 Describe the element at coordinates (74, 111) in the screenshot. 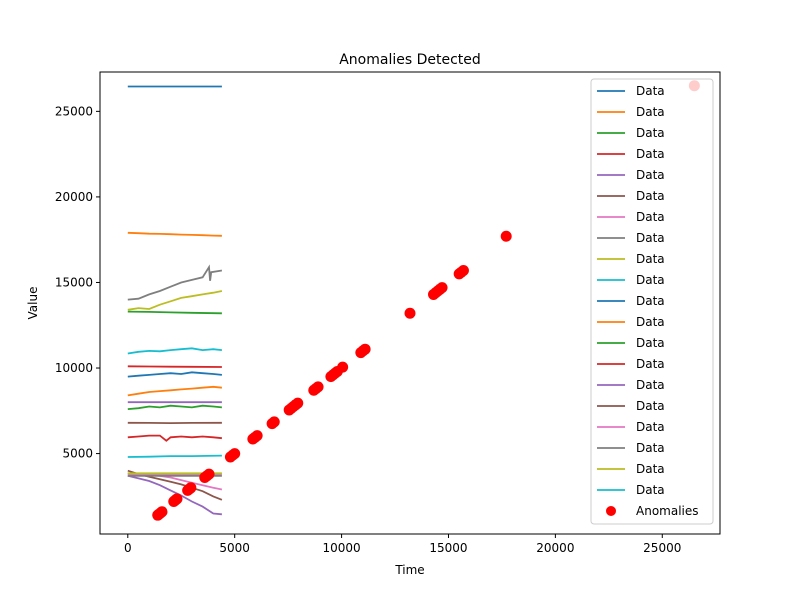

I see `y-tick-label: 25000` at that location.